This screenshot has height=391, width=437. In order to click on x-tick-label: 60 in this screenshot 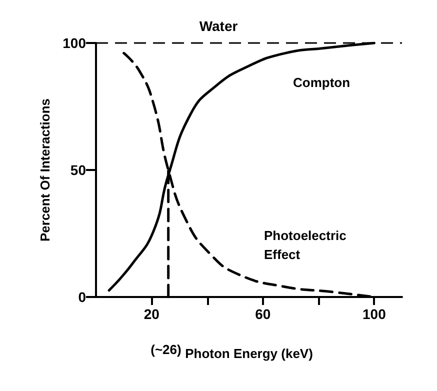, I will do `click(263, 314)`.